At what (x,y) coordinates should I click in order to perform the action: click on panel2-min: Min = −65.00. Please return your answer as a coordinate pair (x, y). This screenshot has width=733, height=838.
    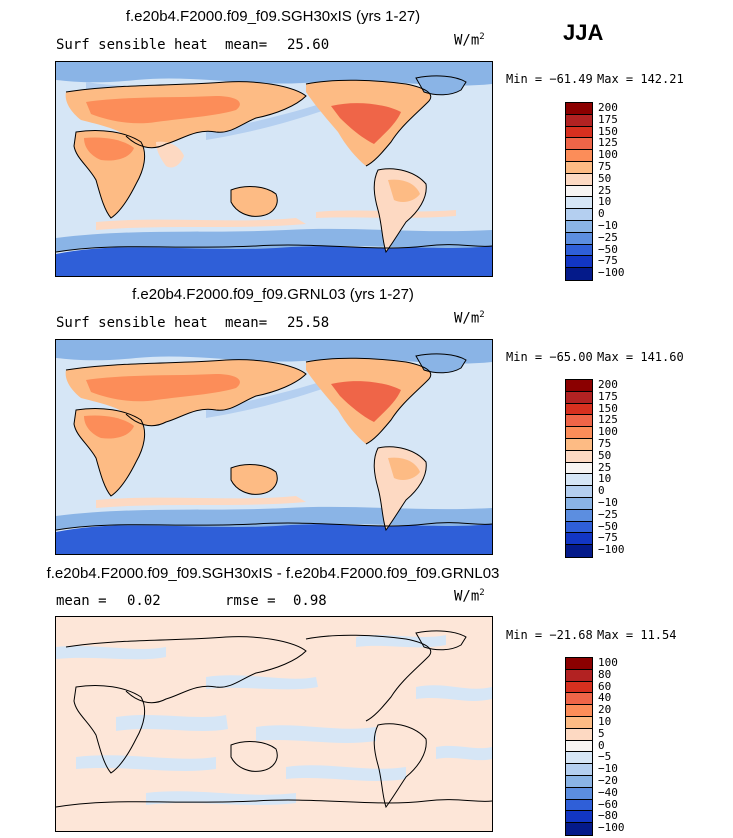
    Looking at the image, I should click on (549, 357).